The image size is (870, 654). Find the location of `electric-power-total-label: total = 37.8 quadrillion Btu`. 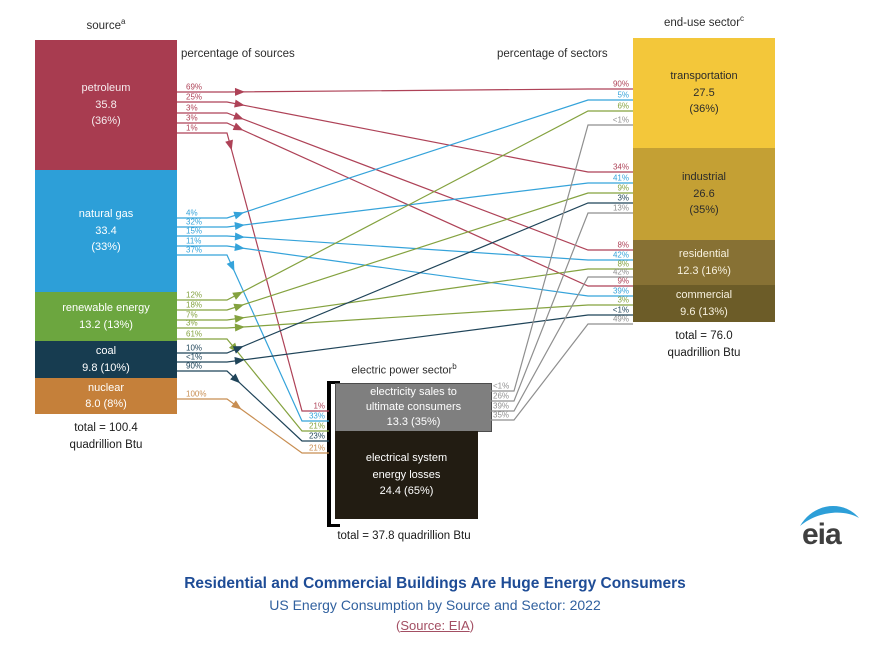

electric-power-total-label: total = 37.8 quadrillion Btu is located at coordinates (404, 536).